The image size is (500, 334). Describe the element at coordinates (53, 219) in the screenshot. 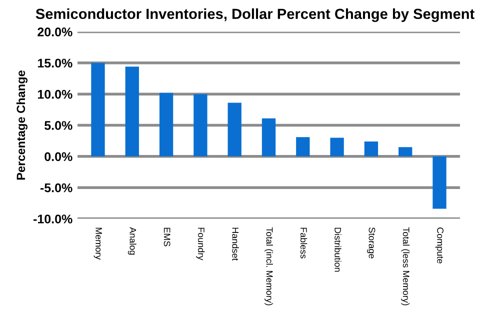

I see `y-tick-label: -10.0%` at that location.